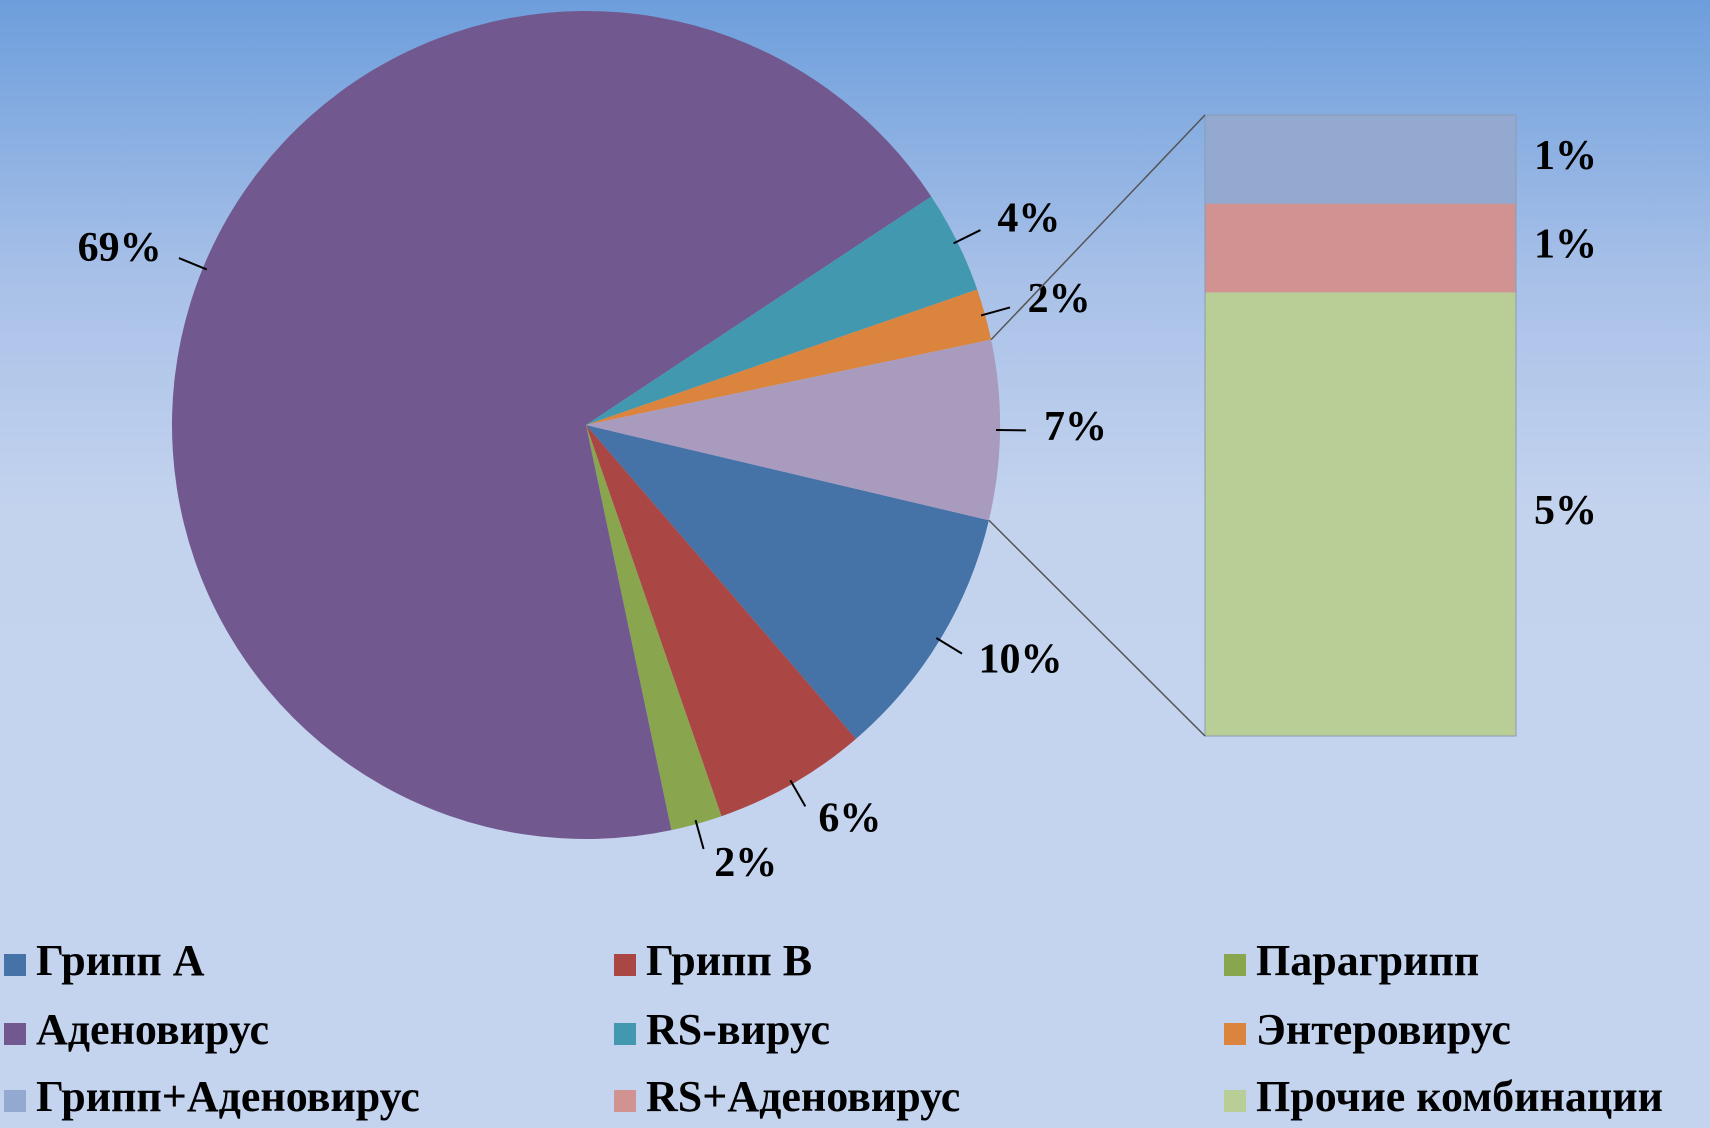 The height and width of the screenshot is (1128, 1710). I want to click on data-label: 69%, so click(120, 248).